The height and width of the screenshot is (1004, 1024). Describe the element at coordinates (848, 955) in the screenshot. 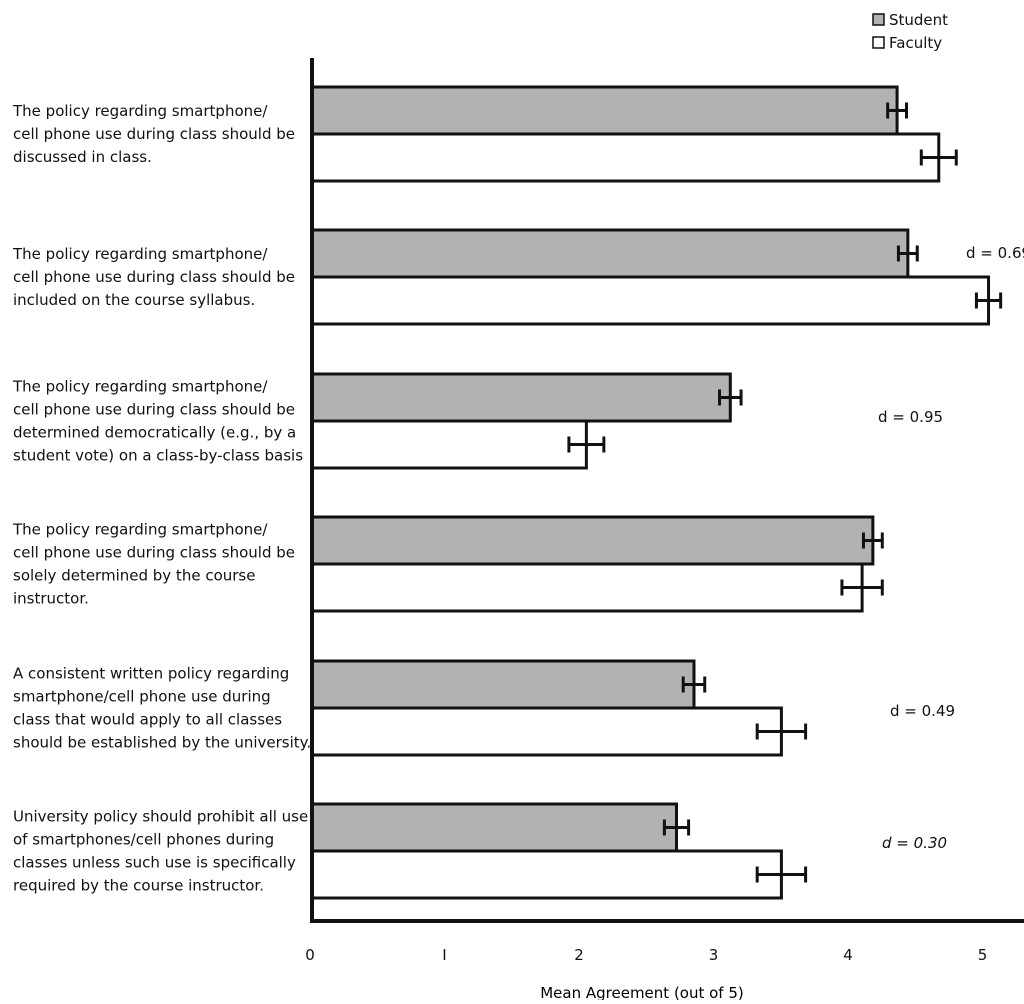

I see `x-tick-label-4: 4` at that location.